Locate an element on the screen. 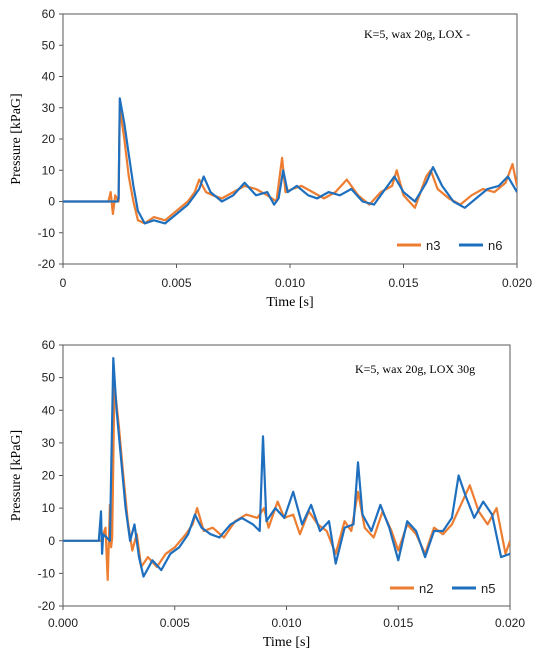 The image size is (534, 655). legend-label-n2: n2 is located at coordinates (426, 588).